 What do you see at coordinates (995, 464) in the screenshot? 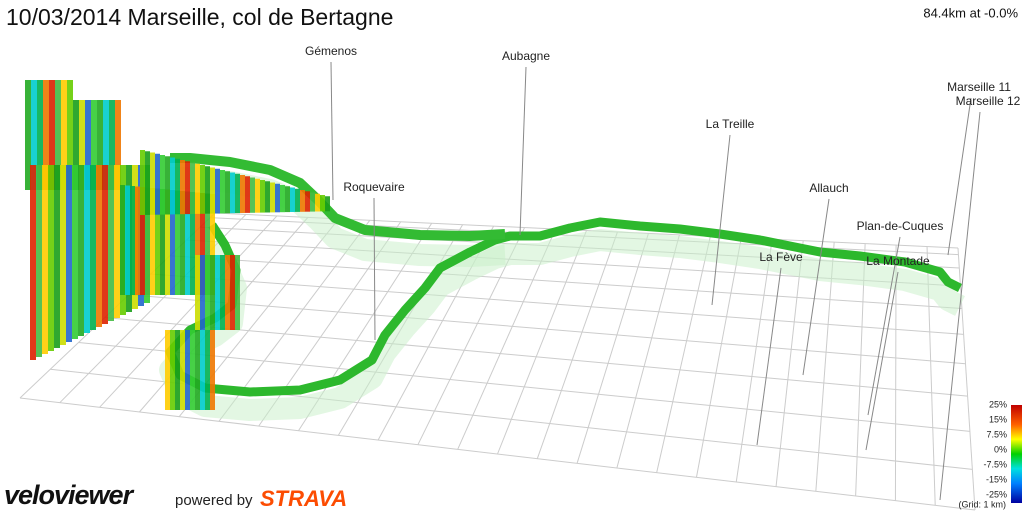
I see `legend-label: -7.5%` at bounding box center [995, 464].